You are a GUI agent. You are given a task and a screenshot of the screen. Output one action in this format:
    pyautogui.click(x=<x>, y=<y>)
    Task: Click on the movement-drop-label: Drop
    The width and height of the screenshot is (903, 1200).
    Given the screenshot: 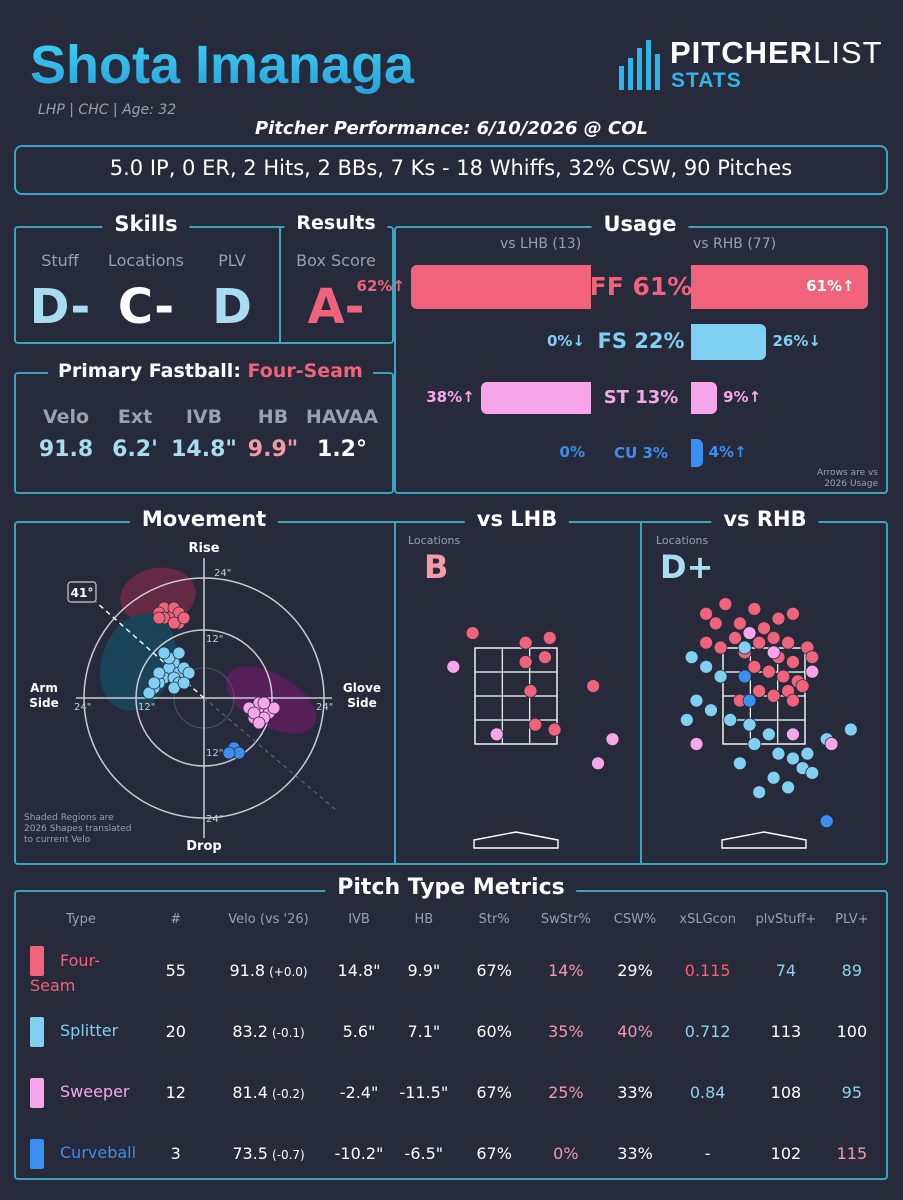 What is the action you would take?
    pyautogui.click(x=203, y=846)
    